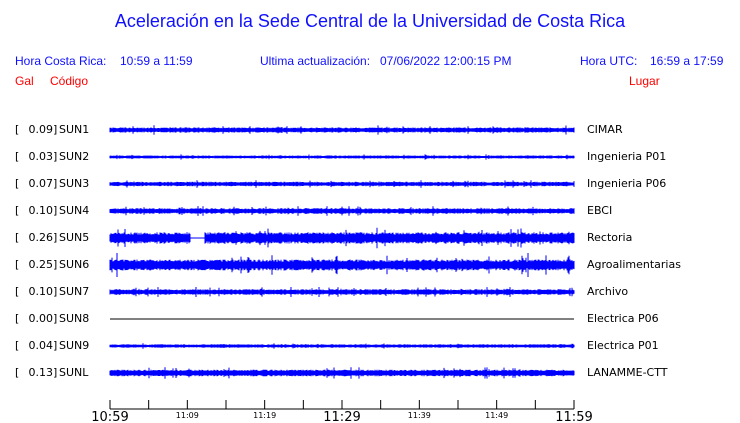  Describe the element at coordinates (342, 265) in the screenshot. I see `trace-sun6` at that location.